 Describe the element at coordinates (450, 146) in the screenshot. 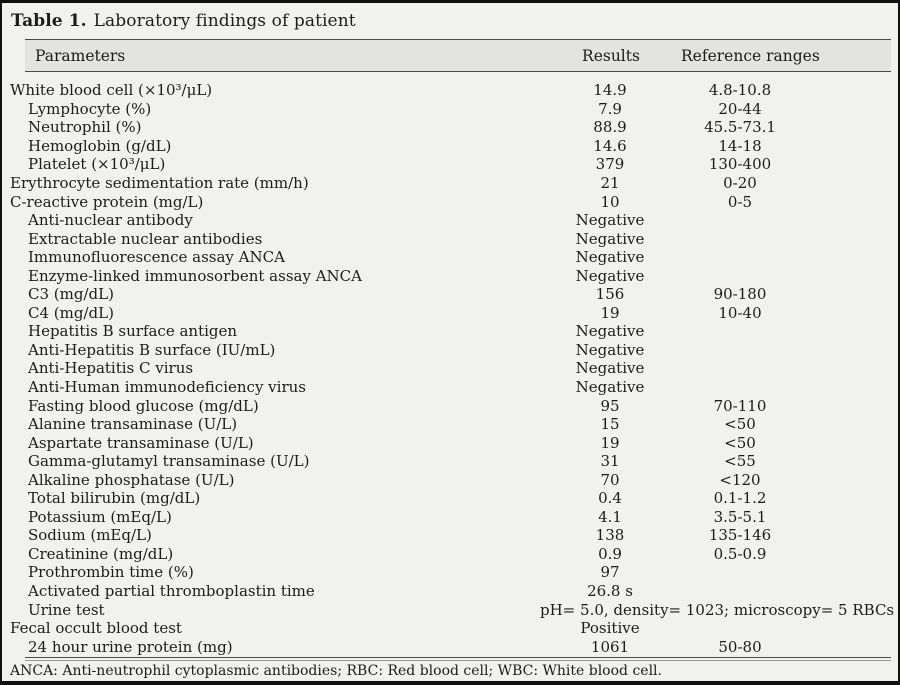

I see `table-row: Hemoglobin (g/dL) 14.6 14-18` at that location.